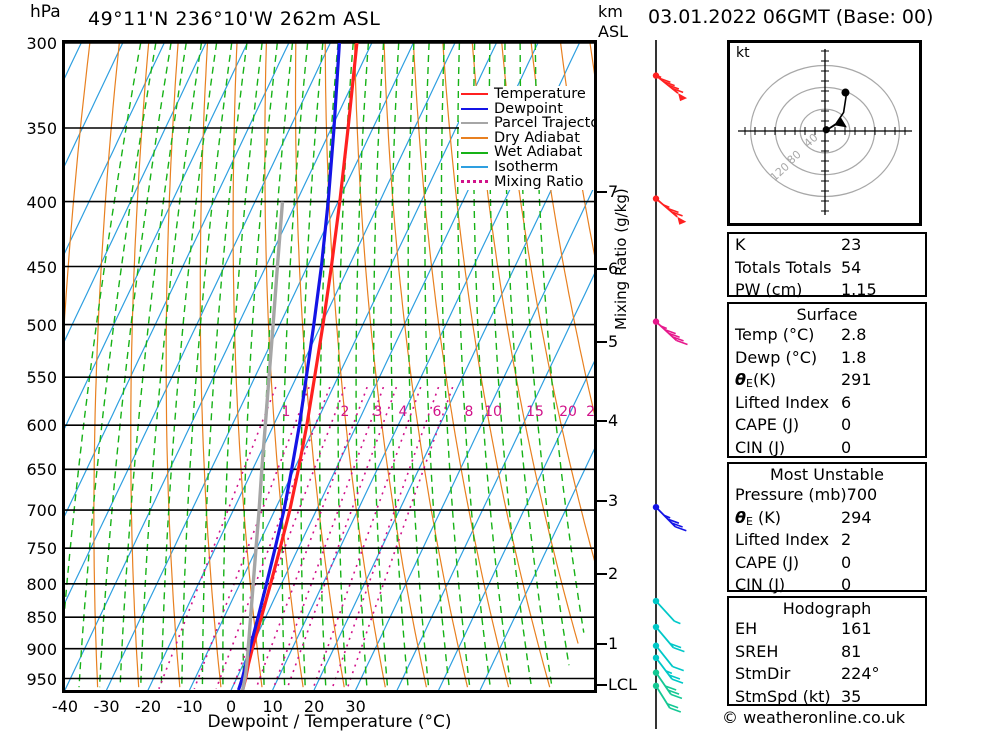 The image size is (1000, 733). Describe the element at coordinates (234, 19) in the screenshot. I see `page-title: 49°11'N 236°10'W 262m ASL` at that location.